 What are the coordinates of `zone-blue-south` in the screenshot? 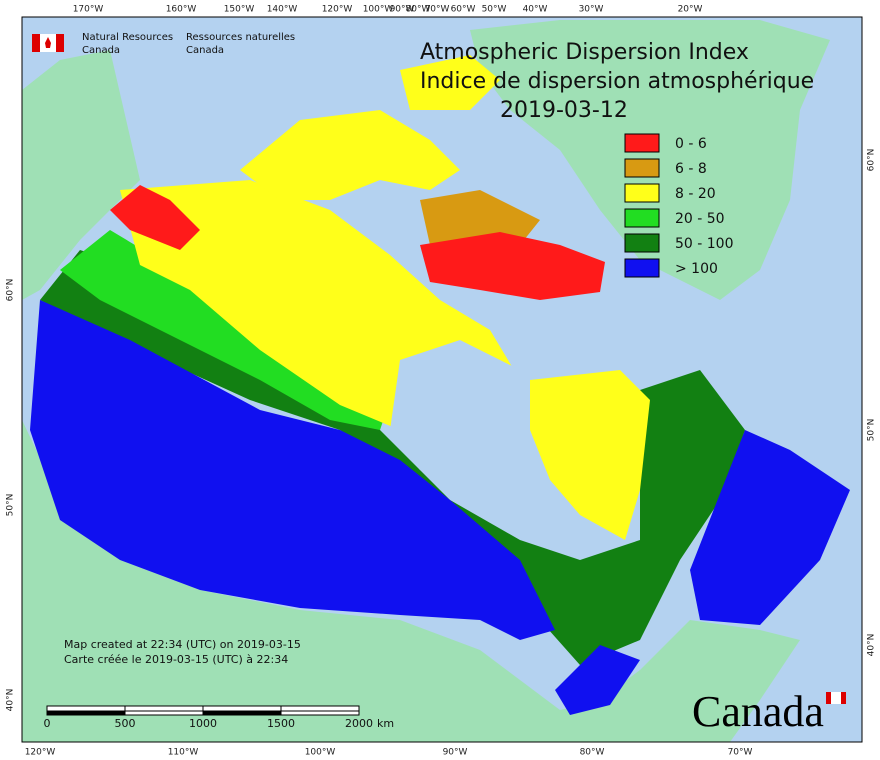 It's located at (597, 680).